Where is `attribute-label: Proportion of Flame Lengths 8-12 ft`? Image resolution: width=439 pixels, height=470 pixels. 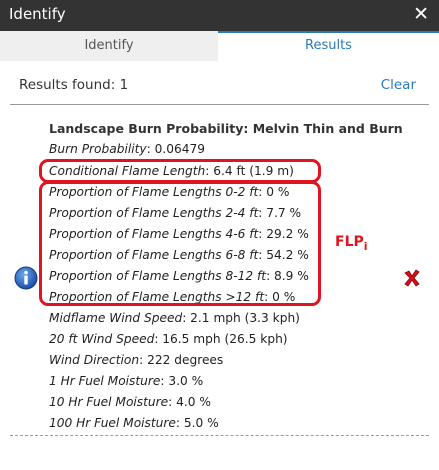 attribute-label: Proportion of Flame Lengths 8-12 ft is located at coordinates (158, 276).